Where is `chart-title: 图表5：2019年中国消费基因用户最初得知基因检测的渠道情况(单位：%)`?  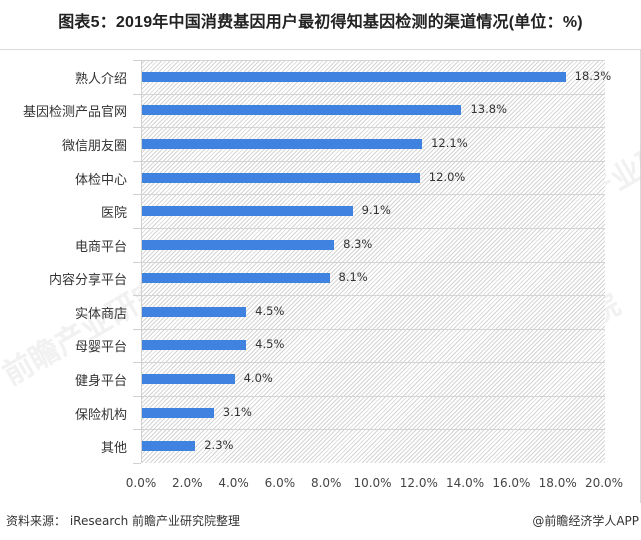 chart-title: 图表5：2019年中国消费基因用户最初得知基因检测的渠道情况(单位：%) is located at coordinates (320, 22).